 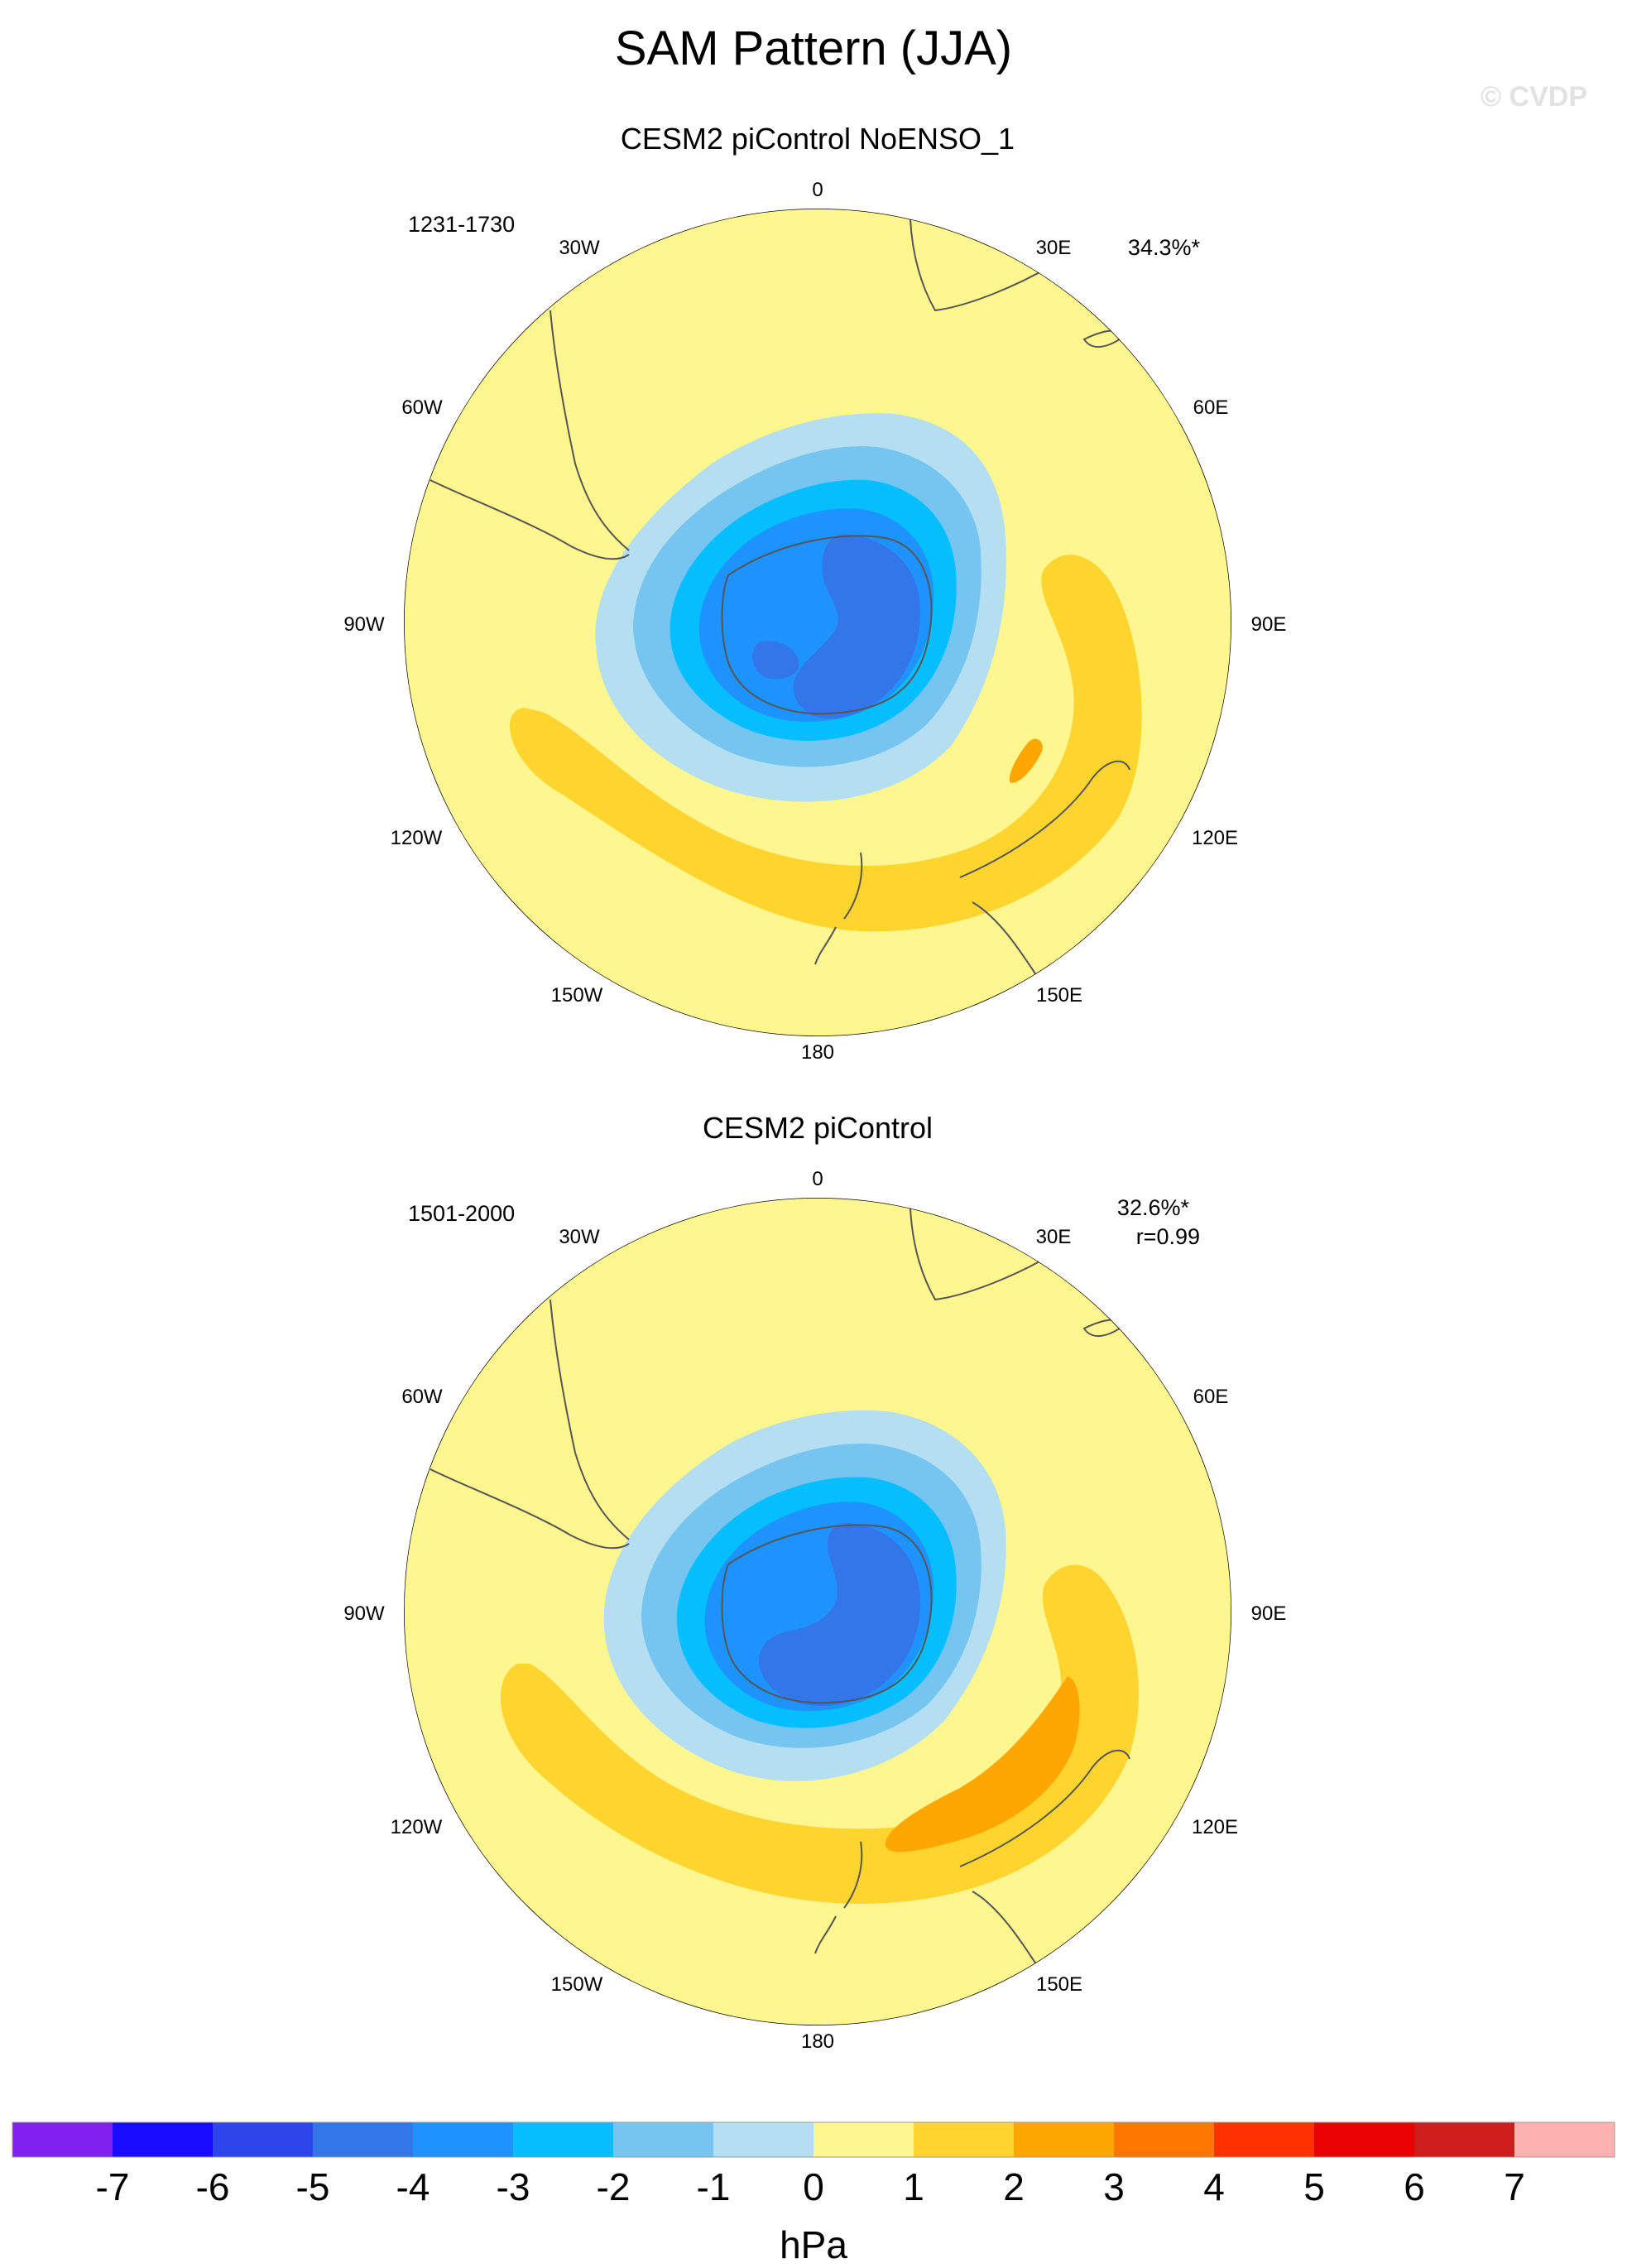 I want to click on watermark: © CVDP, so click(x=1534, y=97).